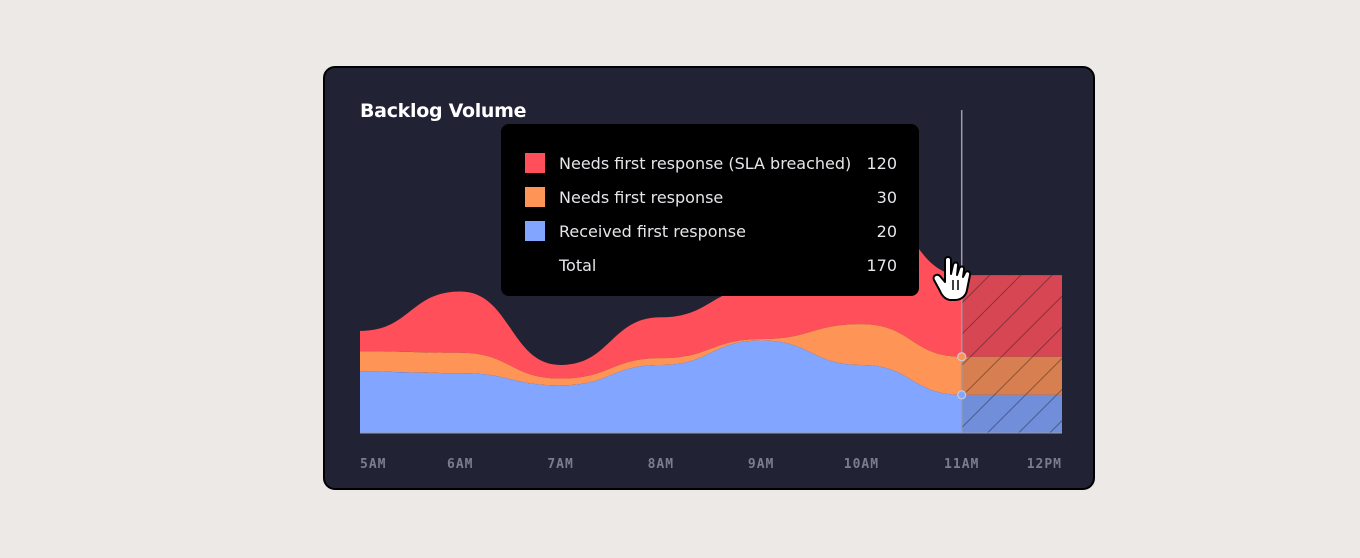 The image size is (1360, 558). What do you see at coordinates (886, 197) in the screenshot?
I see `tooltip-value: 30` at bounding box center [886, 197].